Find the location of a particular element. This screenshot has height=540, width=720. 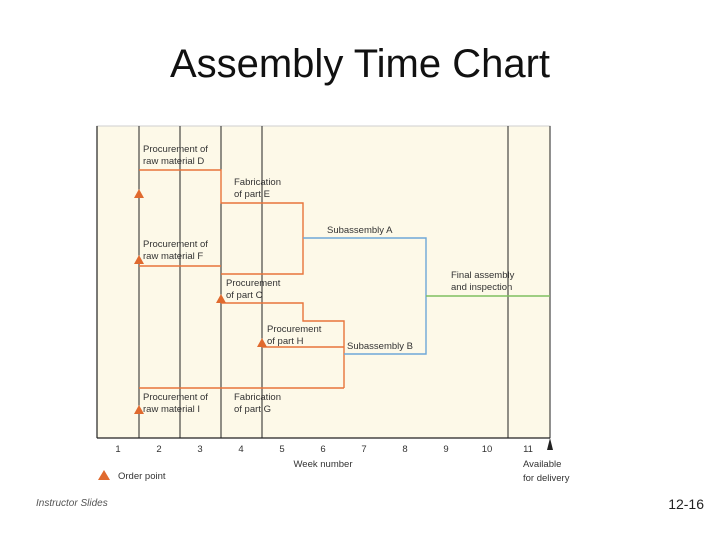

label-sub-b: Subassembly B is located at coordinates (380, 346).